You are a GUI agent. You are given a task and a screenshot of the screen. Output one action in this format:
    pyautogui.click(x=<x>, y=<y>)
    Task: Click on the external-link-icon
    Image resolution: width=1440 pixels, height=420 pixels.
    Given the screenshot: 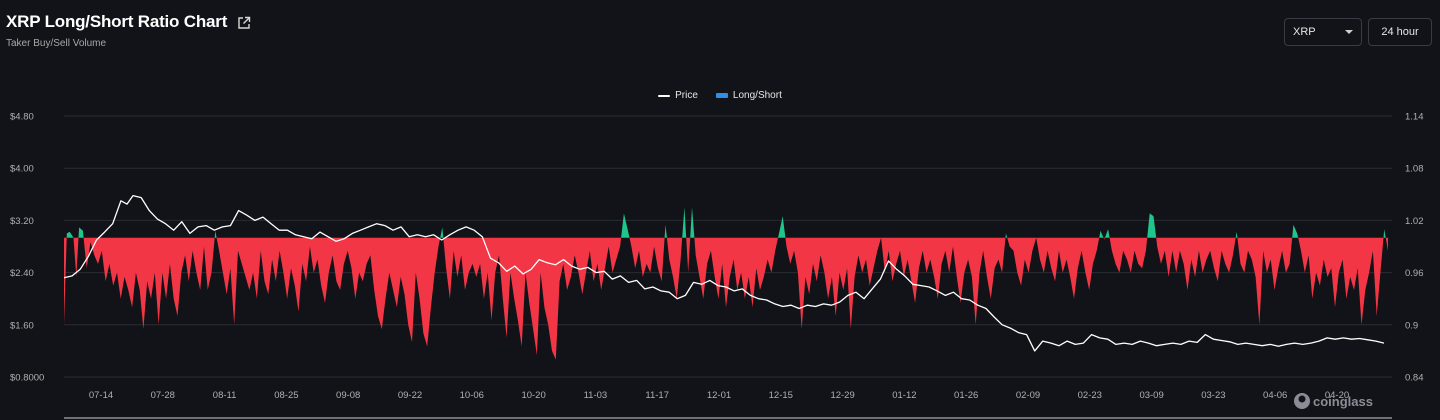 What is the action you would take?
    pyautogui.click(x=244, y=23)
    